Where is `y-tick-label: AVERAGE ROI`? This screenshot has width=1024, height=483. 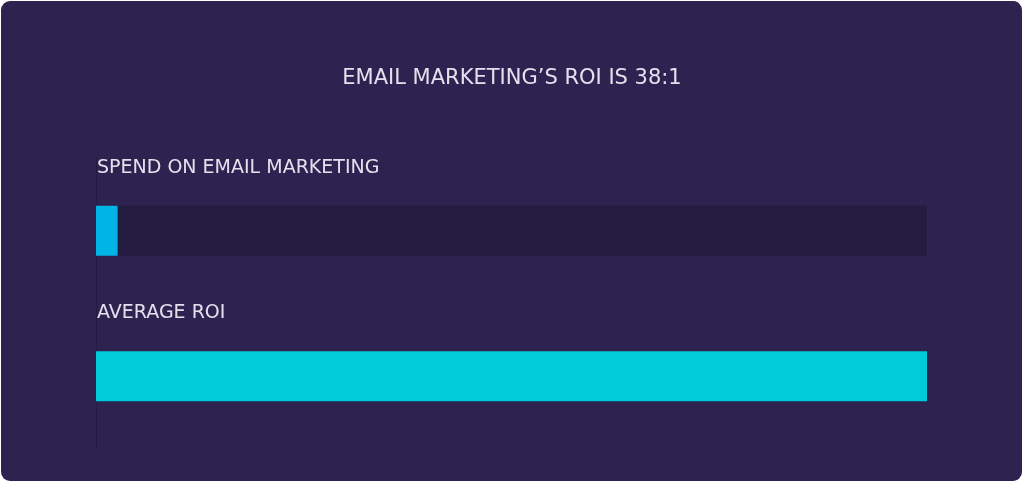
y-tick-label: AVERAGE ROI is located at coordinates (161, 311).